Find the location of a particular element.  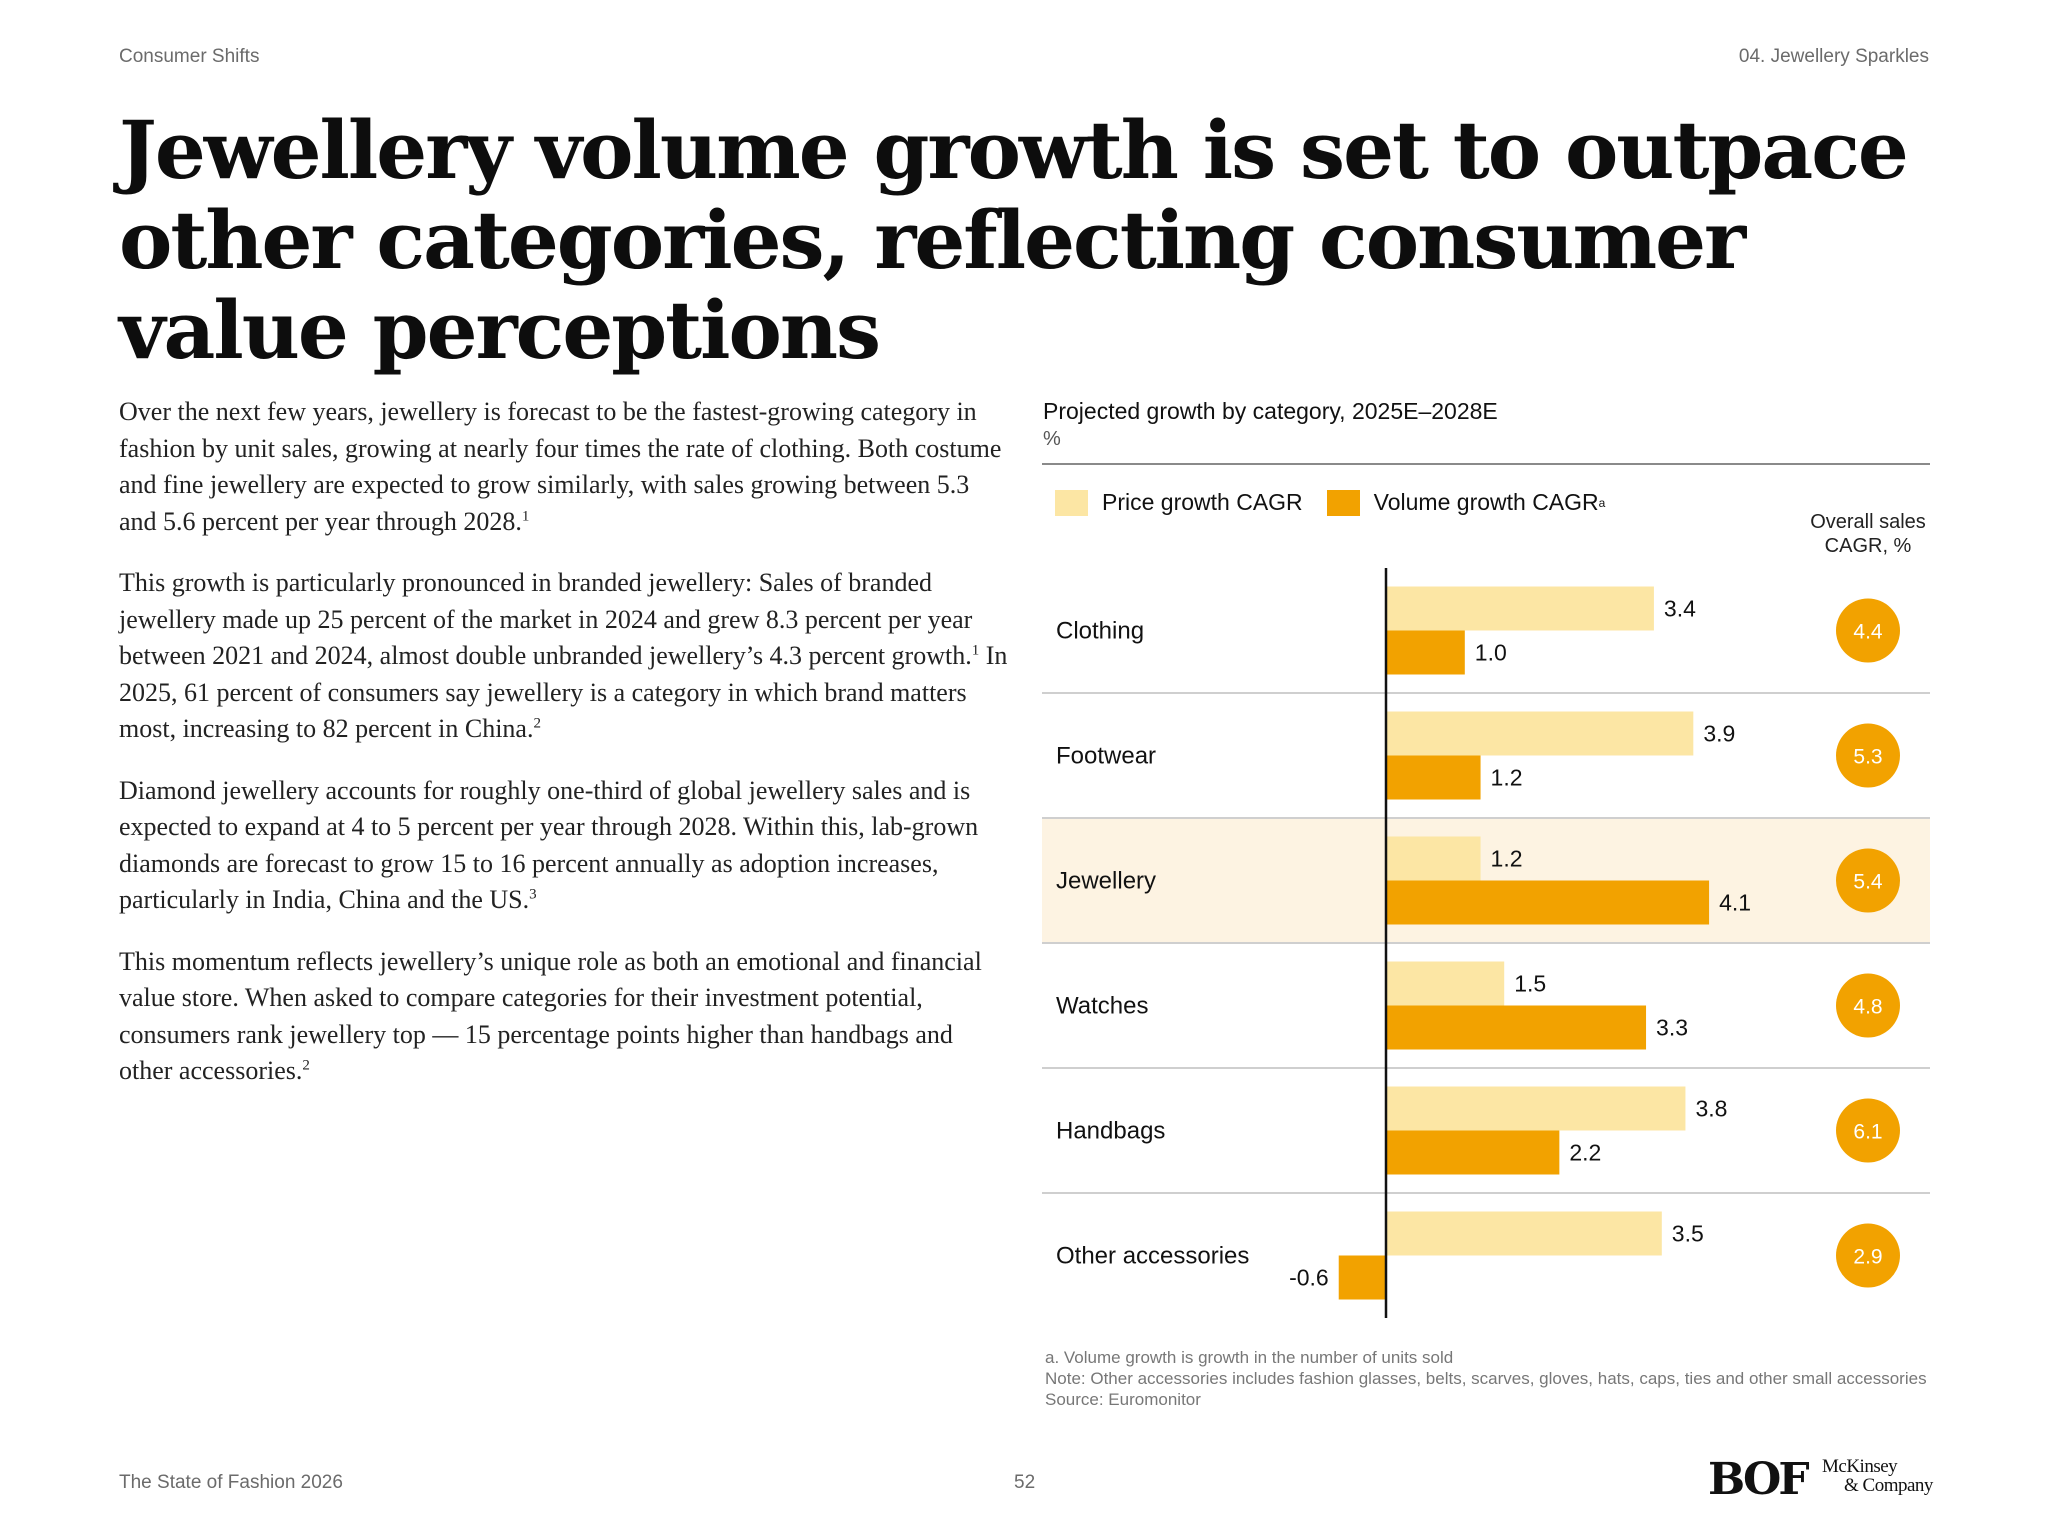

overall-header: Overall sales CAGR, % is located at coordinates (1868, 534).